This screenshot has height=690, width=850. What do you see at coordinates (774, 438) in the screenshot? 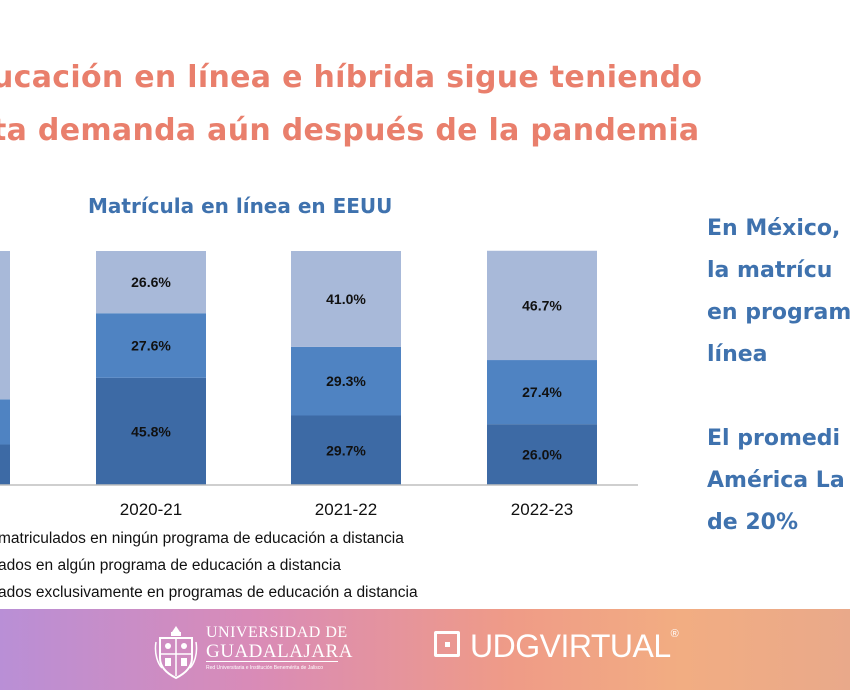
I see `side-text-line-5: El promedi` at bounding box center [774, 438].